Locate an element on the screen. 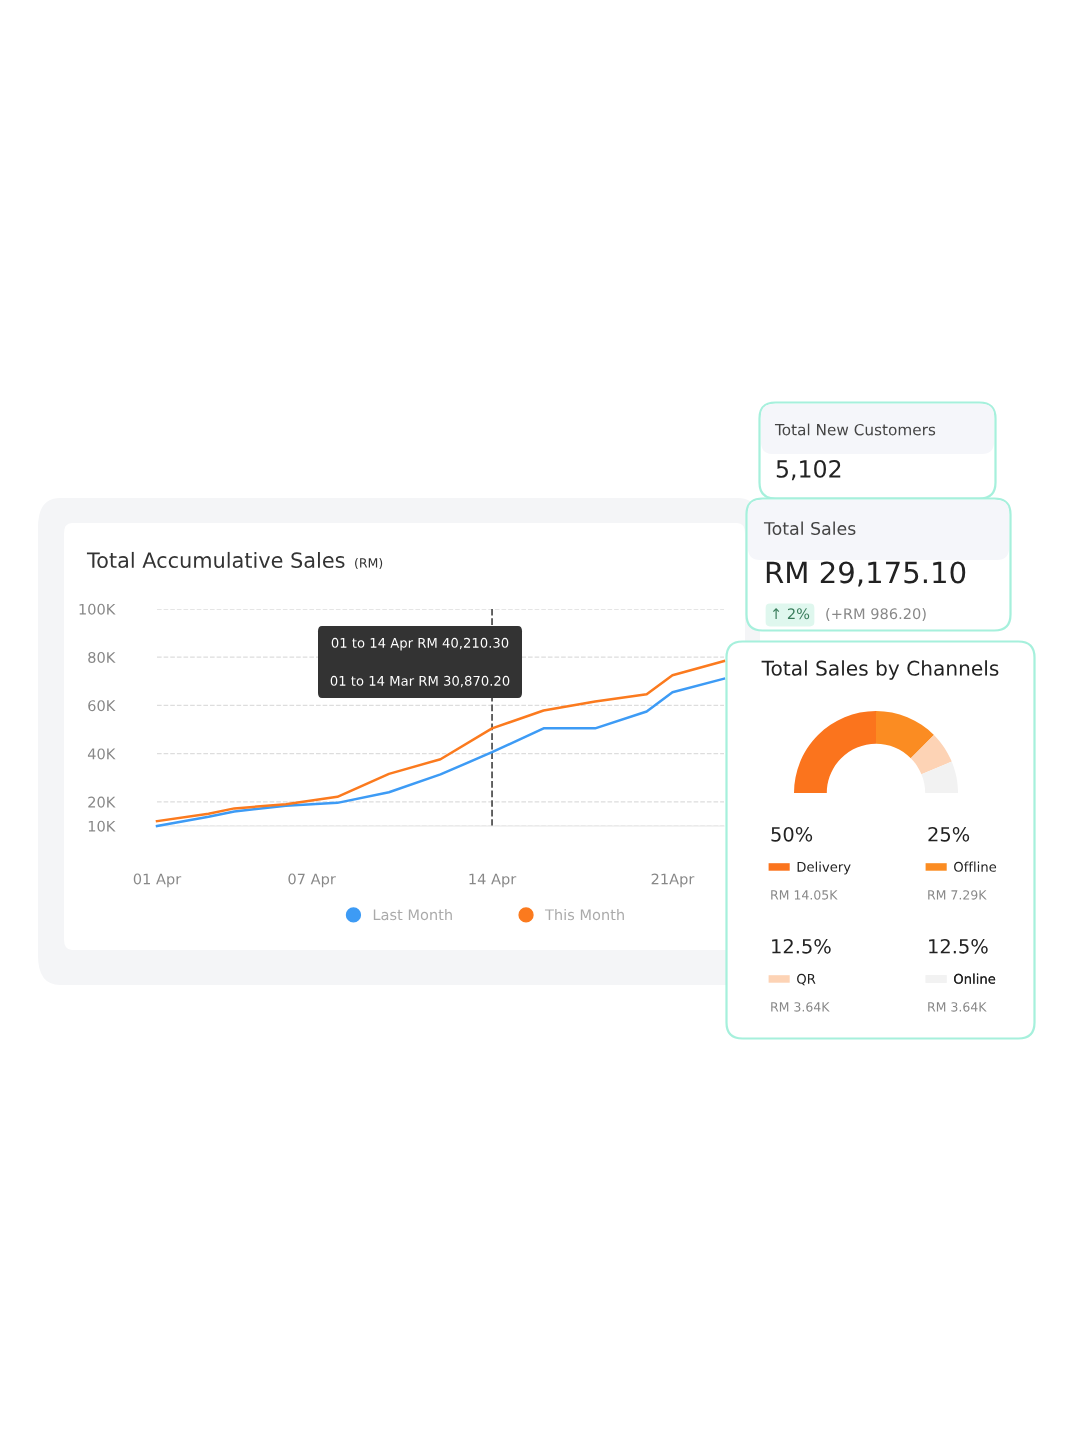  text: Total New Customers is located at coordinates (855, 429).